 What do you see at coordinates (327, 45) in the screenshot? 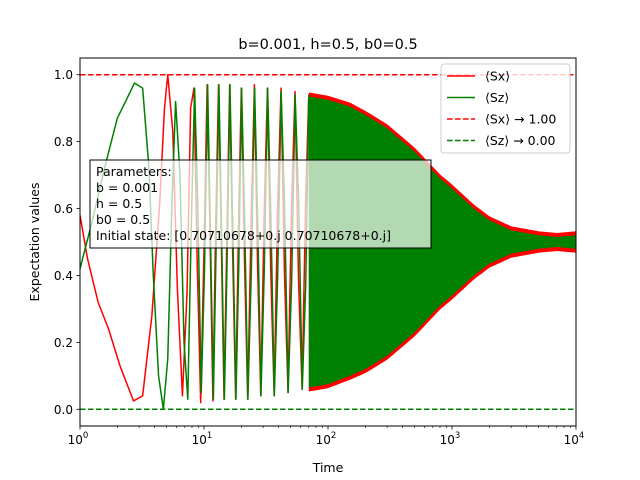
I see `chart-title: b=0.001, h=0.5, b0=0.5` at bounding box center [327, 45].